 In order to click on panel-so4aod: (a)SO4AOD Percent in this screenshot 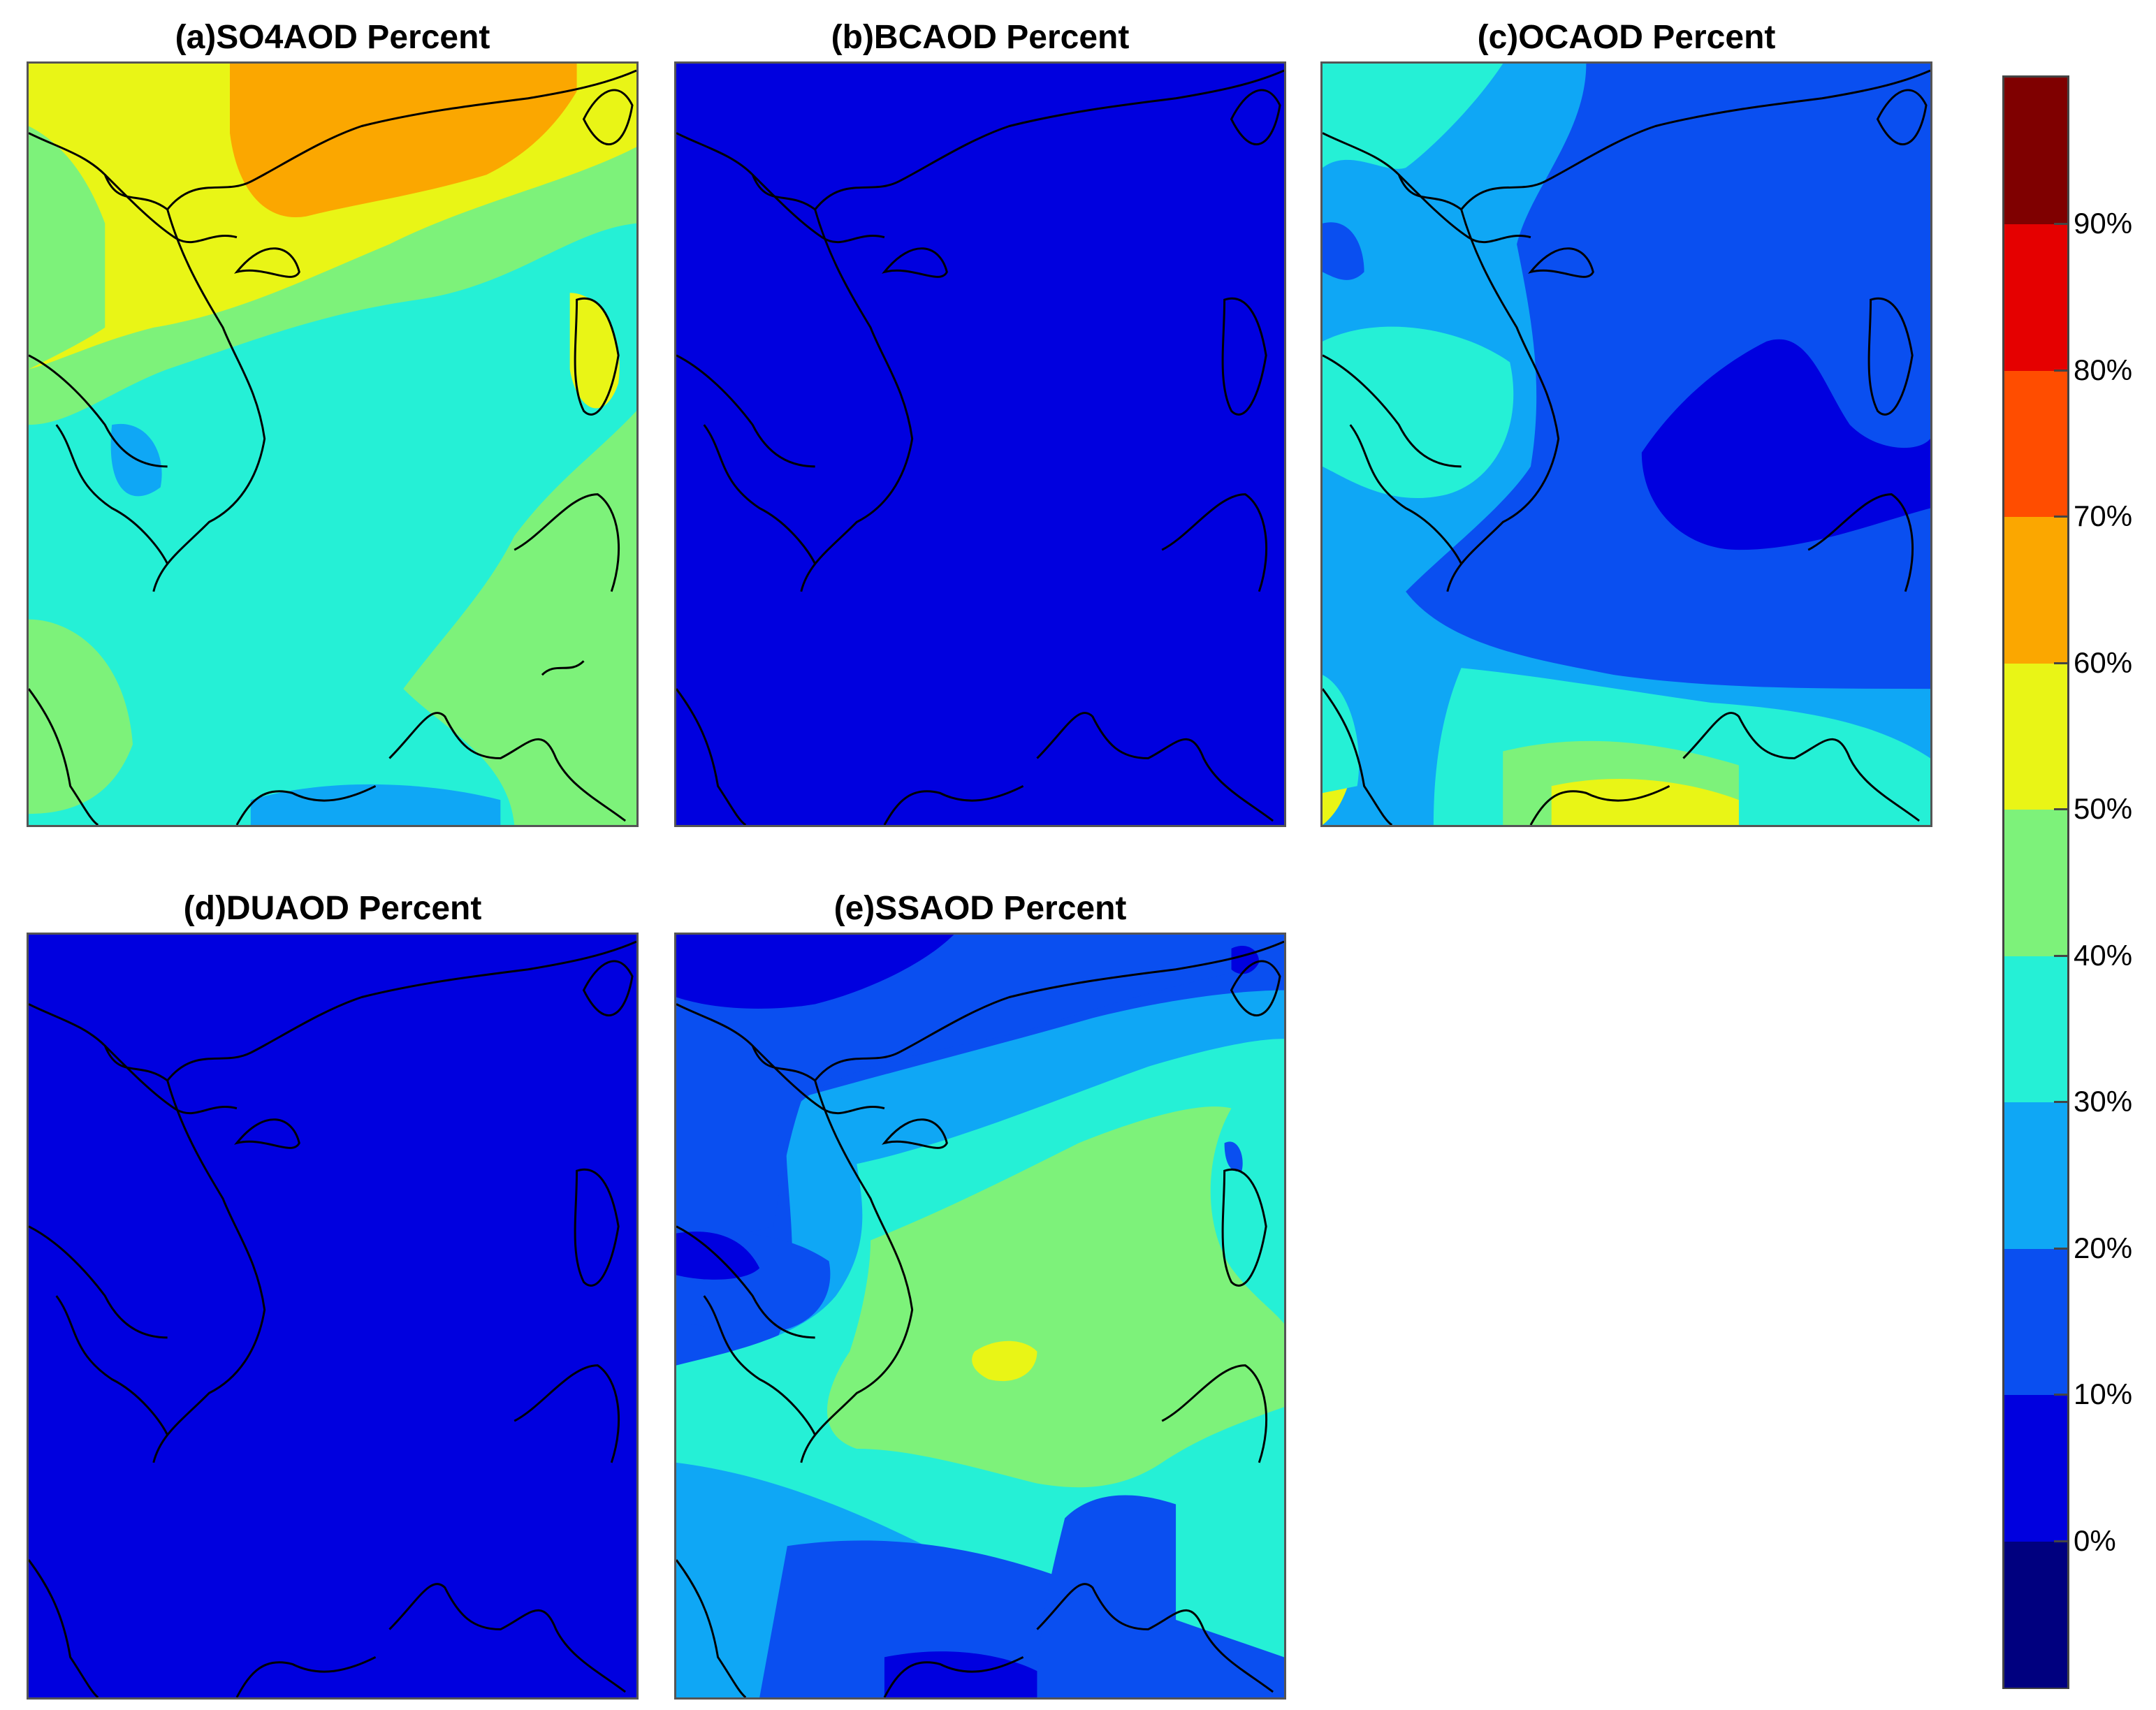, I will do `click(333, 423)`.